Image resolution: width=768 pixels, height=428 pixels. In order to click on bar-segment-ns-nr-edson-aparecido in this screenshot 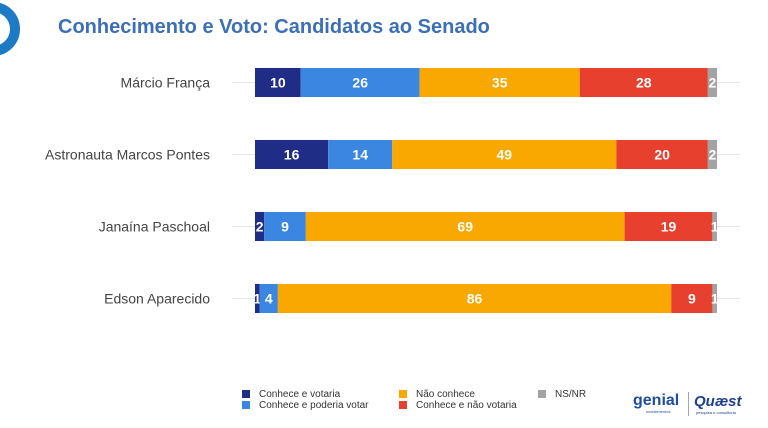, I will do `click(714, 298)`.